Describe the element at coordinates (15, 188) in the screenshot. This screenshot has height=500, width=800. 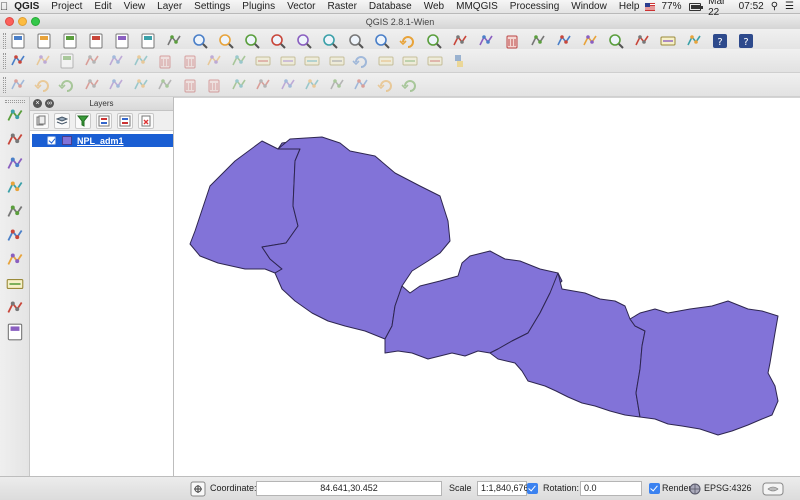
I see `add-postgis-layer-button` at that location.